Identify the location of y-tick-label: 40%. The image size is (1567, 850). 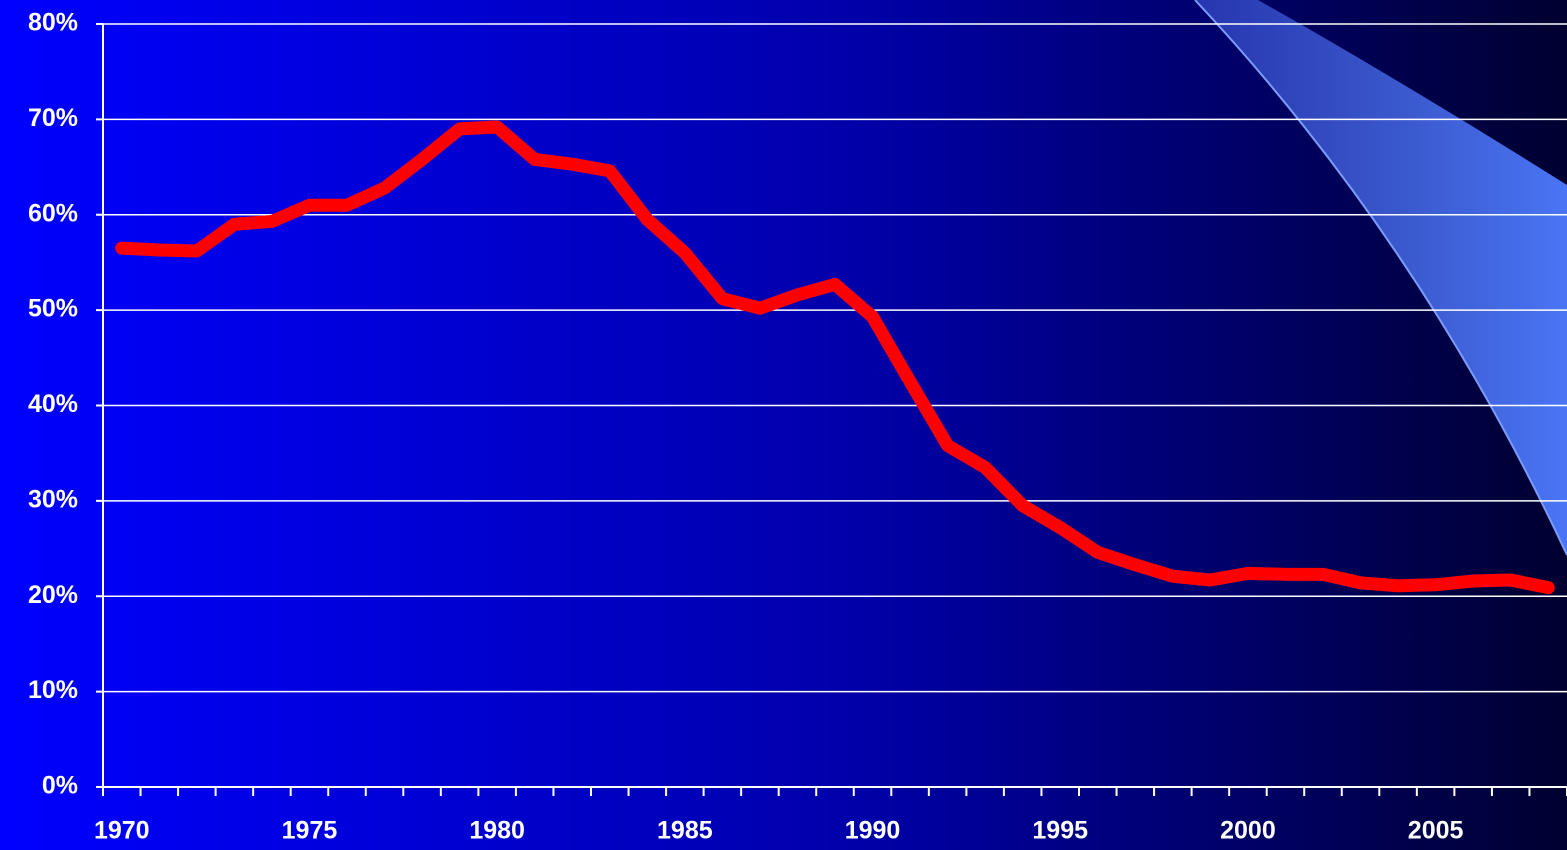
(53, 404).